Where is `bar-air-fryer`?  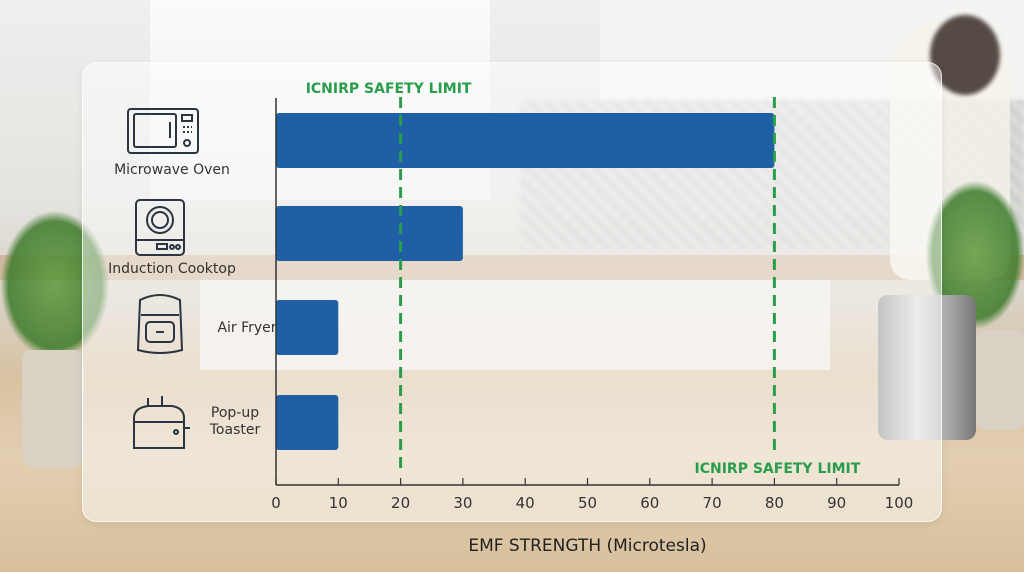 bar-air-fryer is located at coordinates (307, 327).